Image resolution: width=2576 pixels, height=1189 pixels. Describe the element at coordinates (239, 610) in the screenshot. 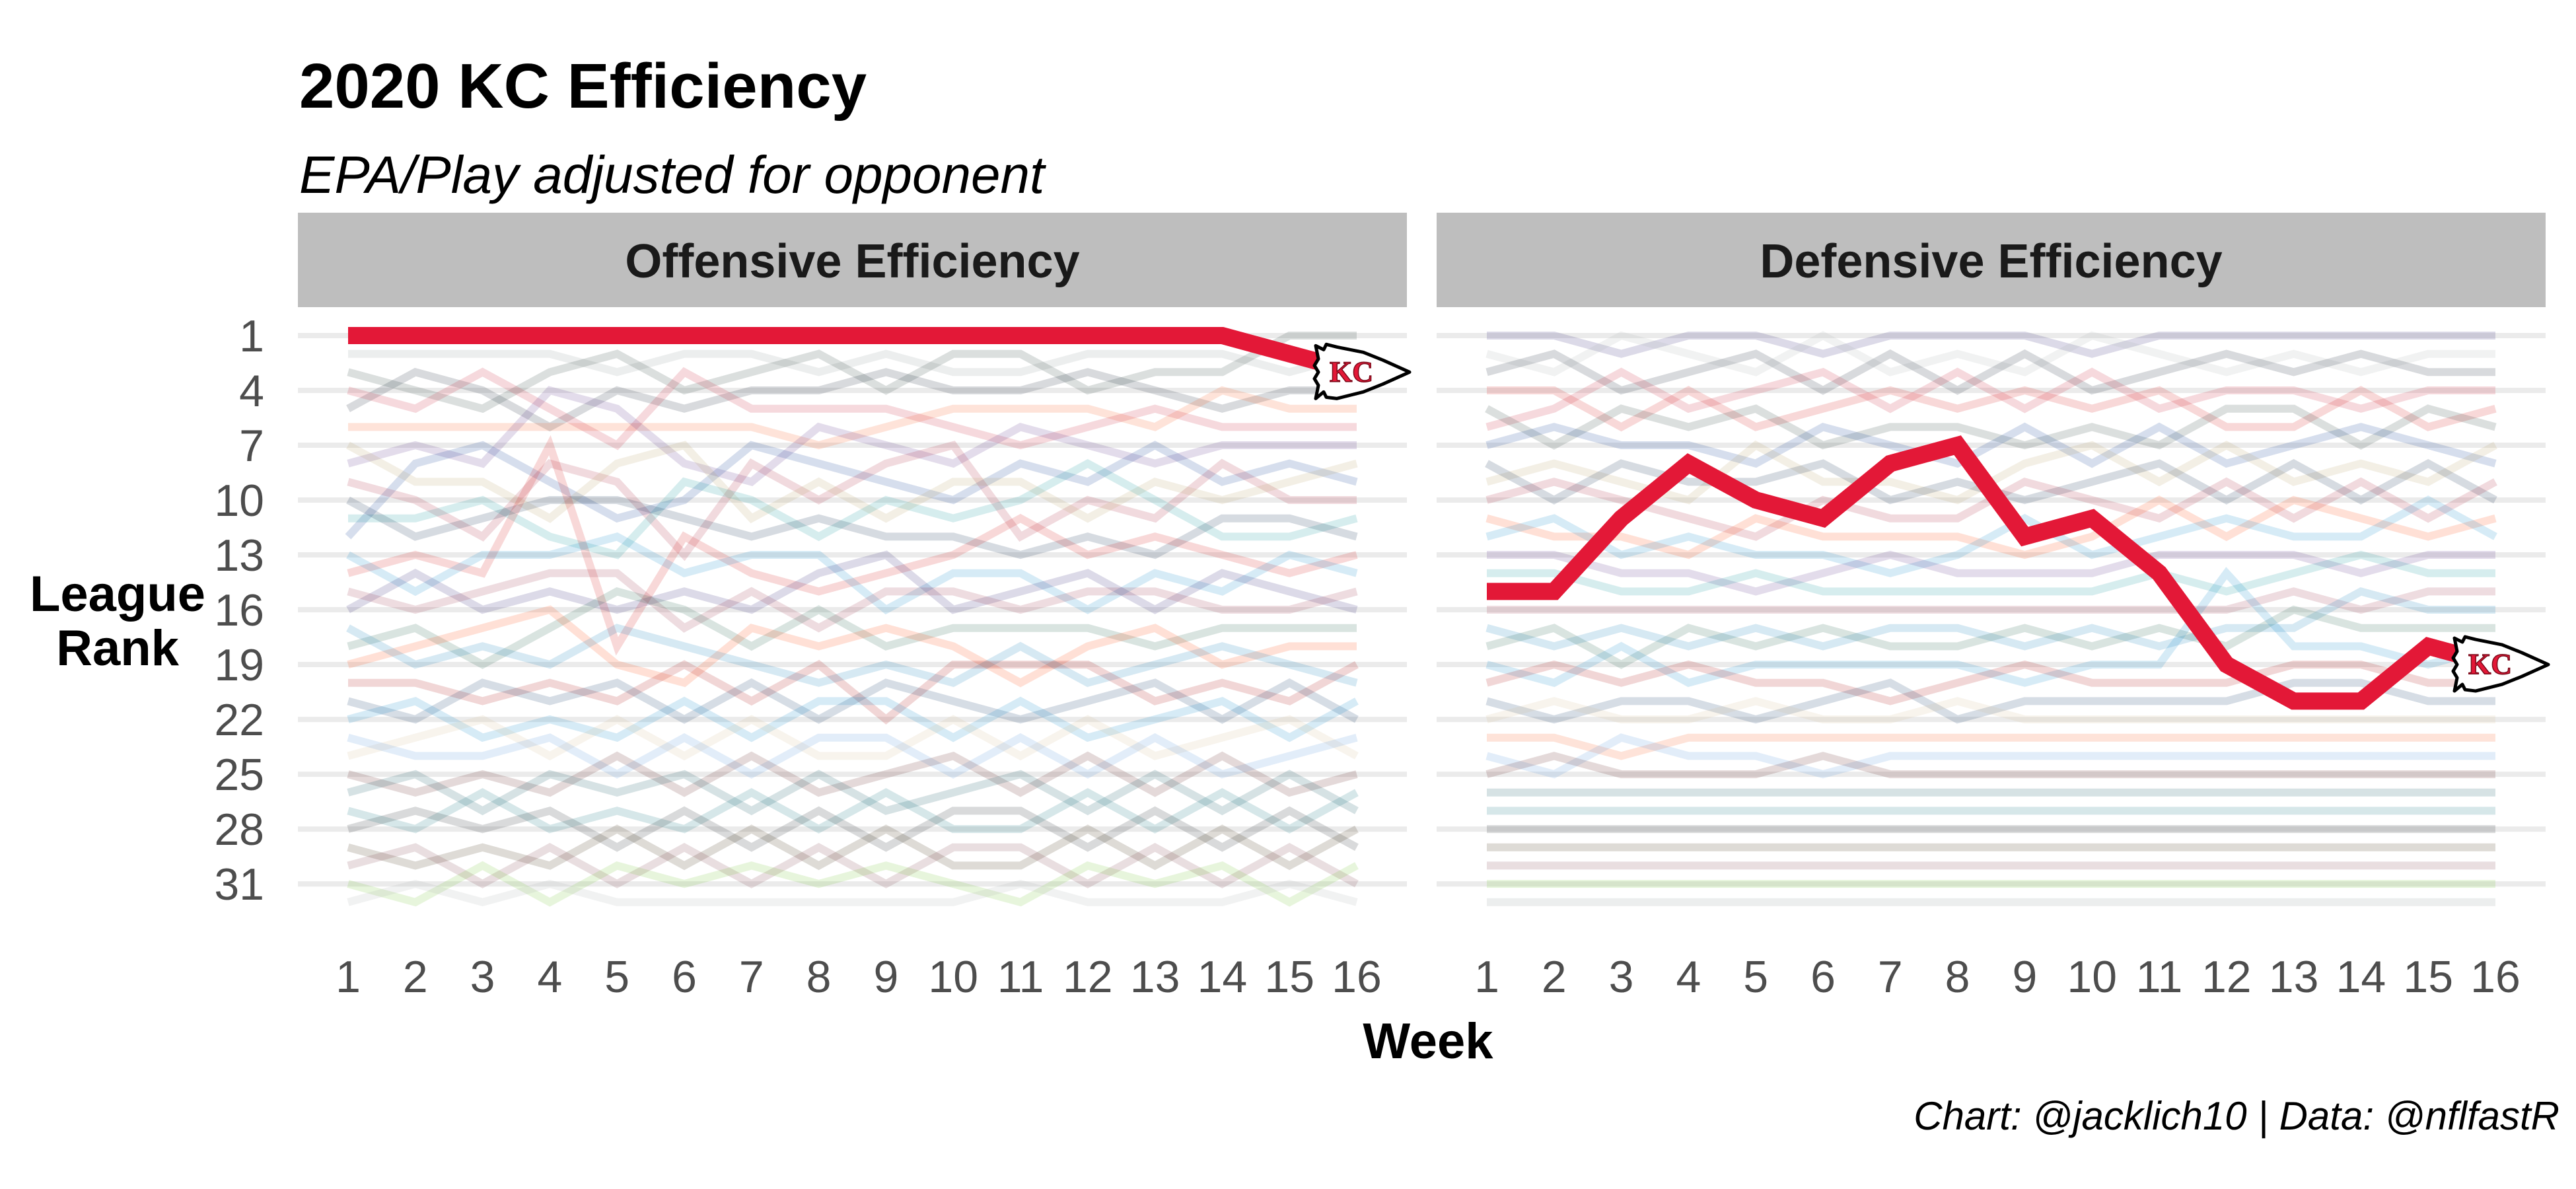

I see `y-tick-label: 16` at that location.